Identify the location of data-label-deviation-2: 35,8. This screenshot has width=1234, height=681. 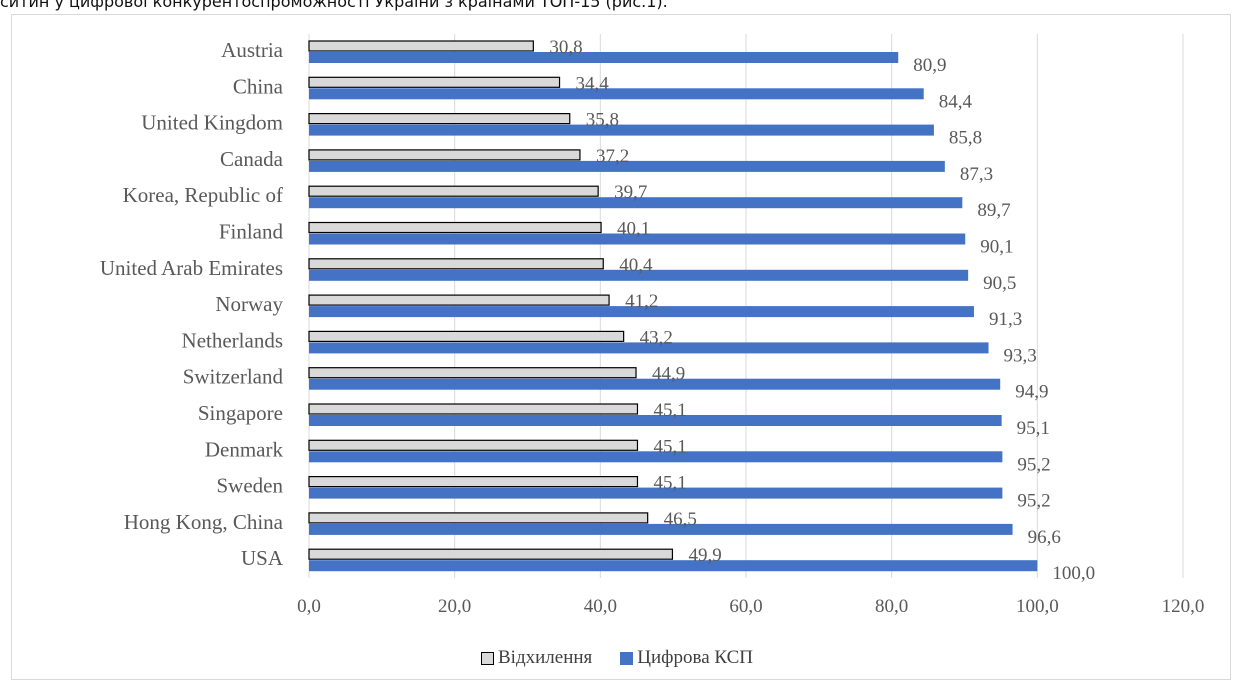
(602, 120).